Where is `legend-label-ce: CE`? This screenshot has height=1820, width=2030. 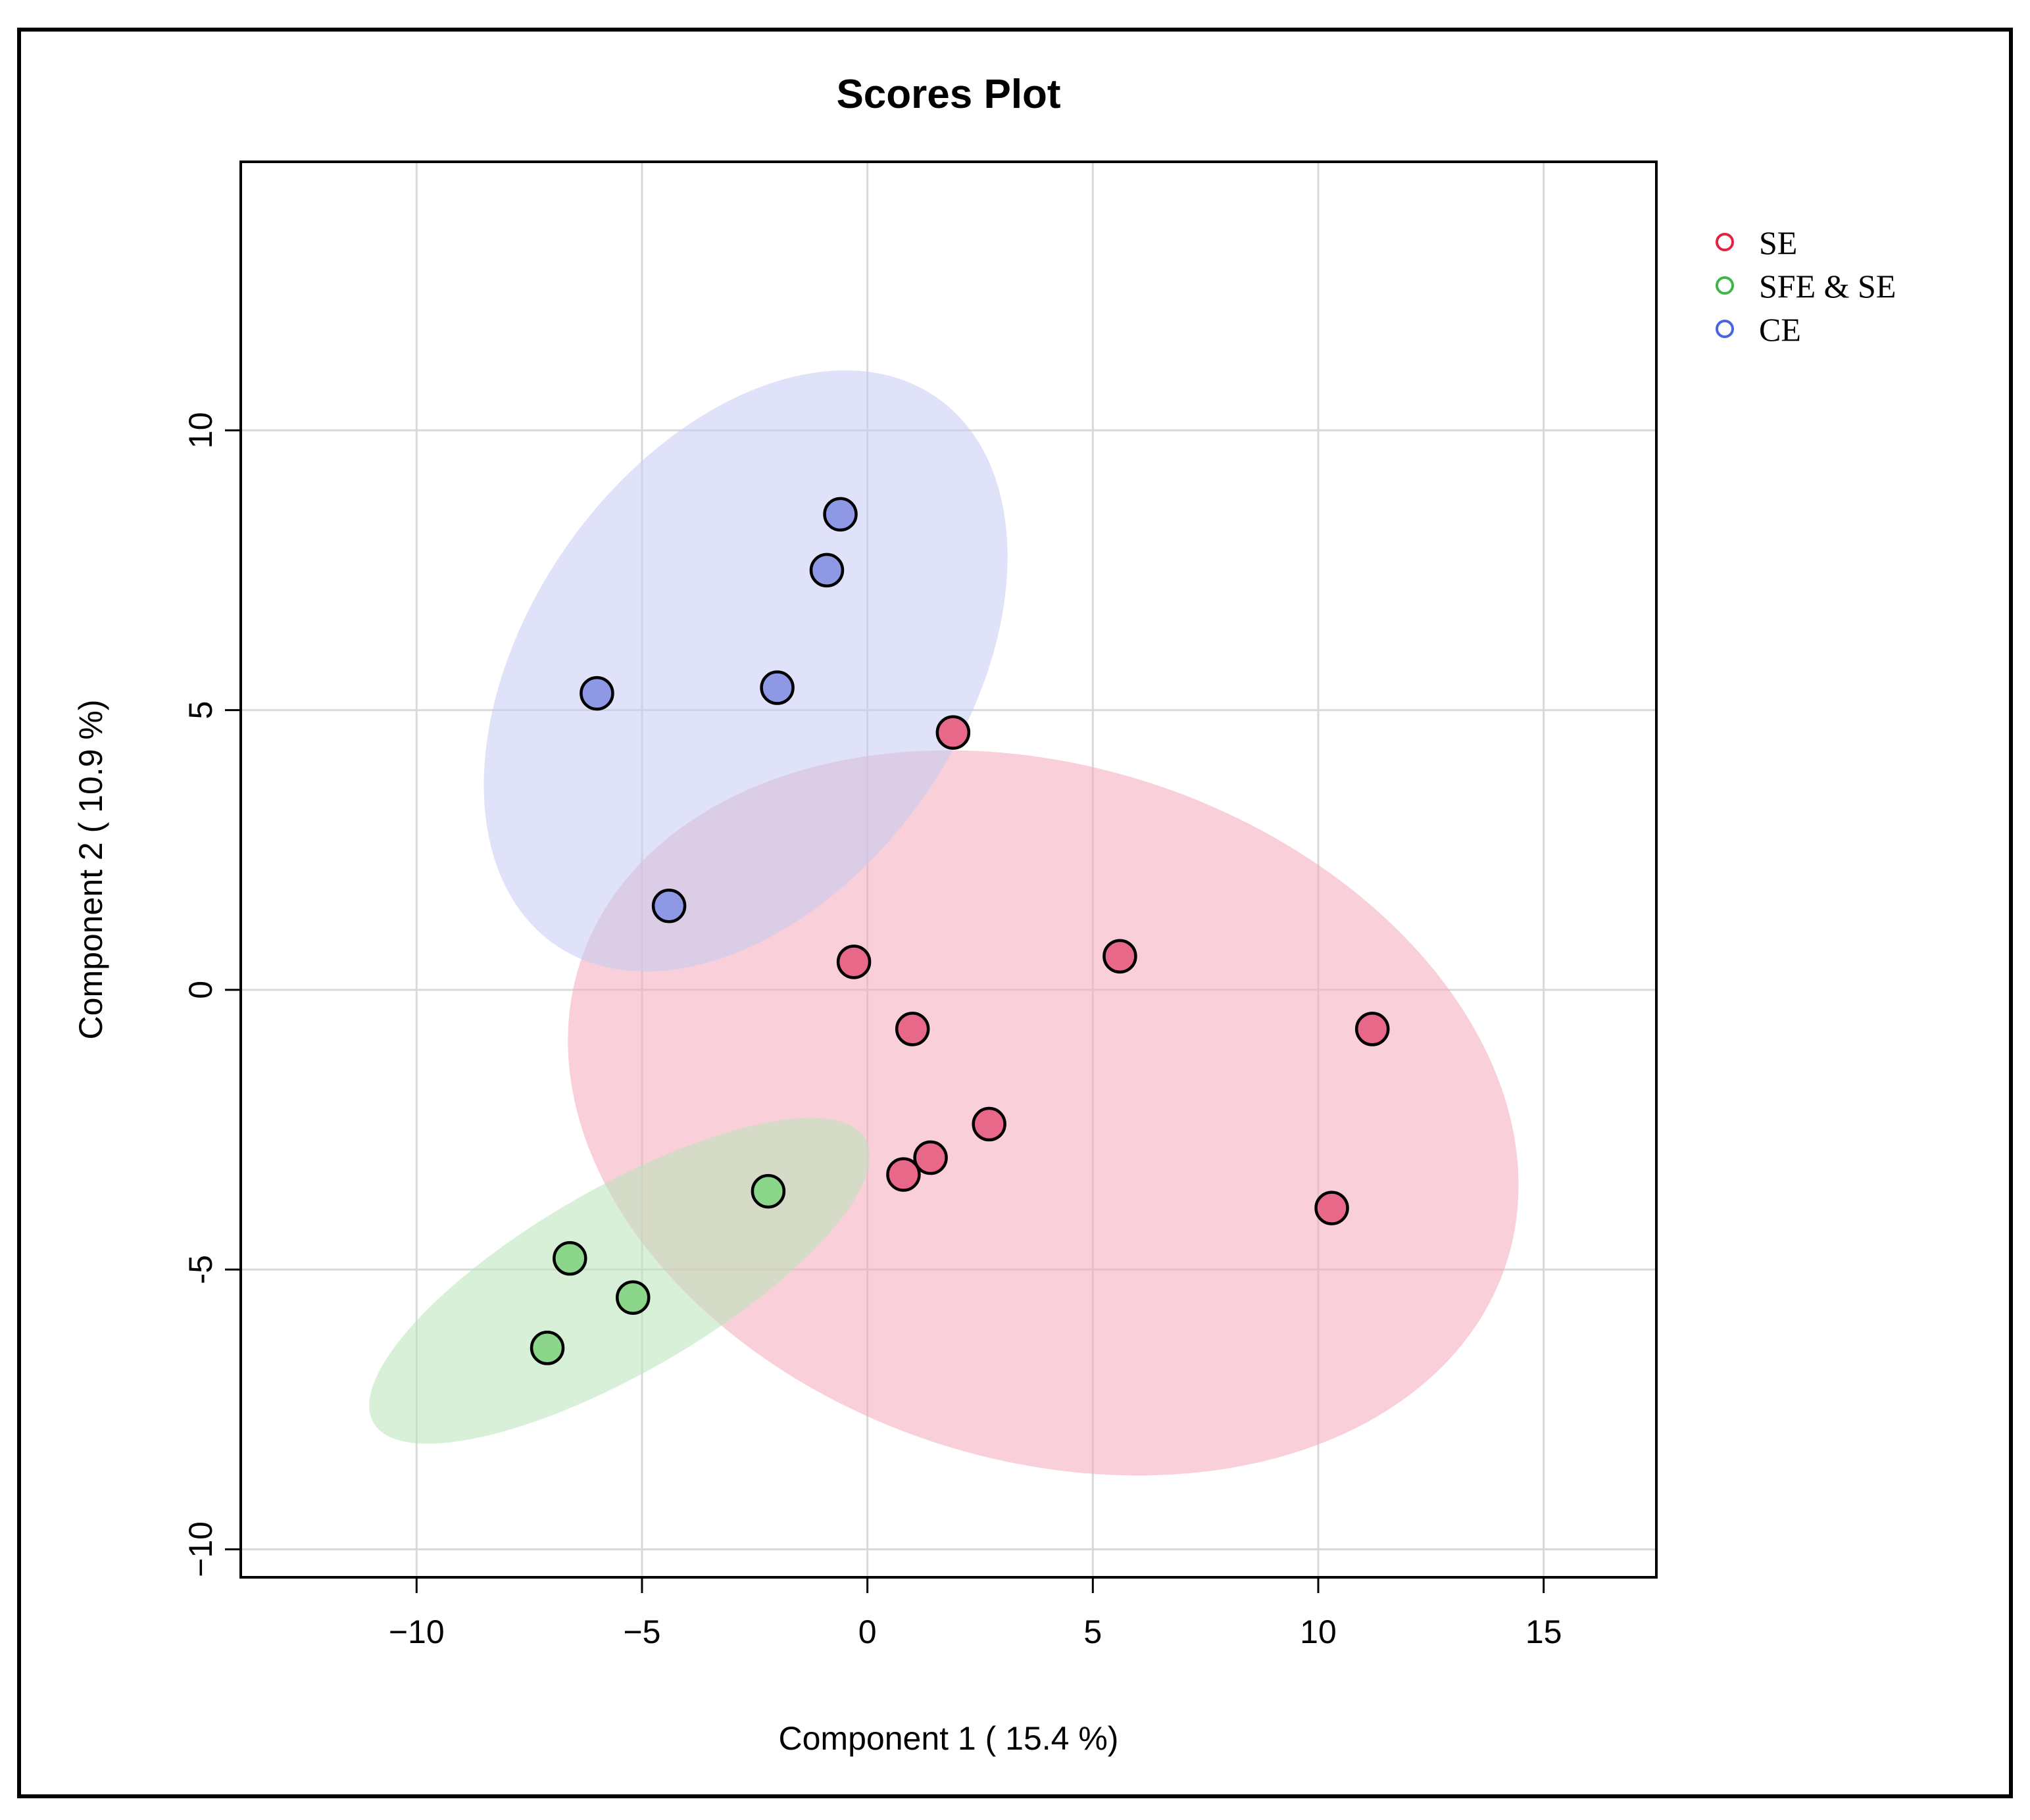 legend-label-ce: CE is located at coordinates (1780, 329).